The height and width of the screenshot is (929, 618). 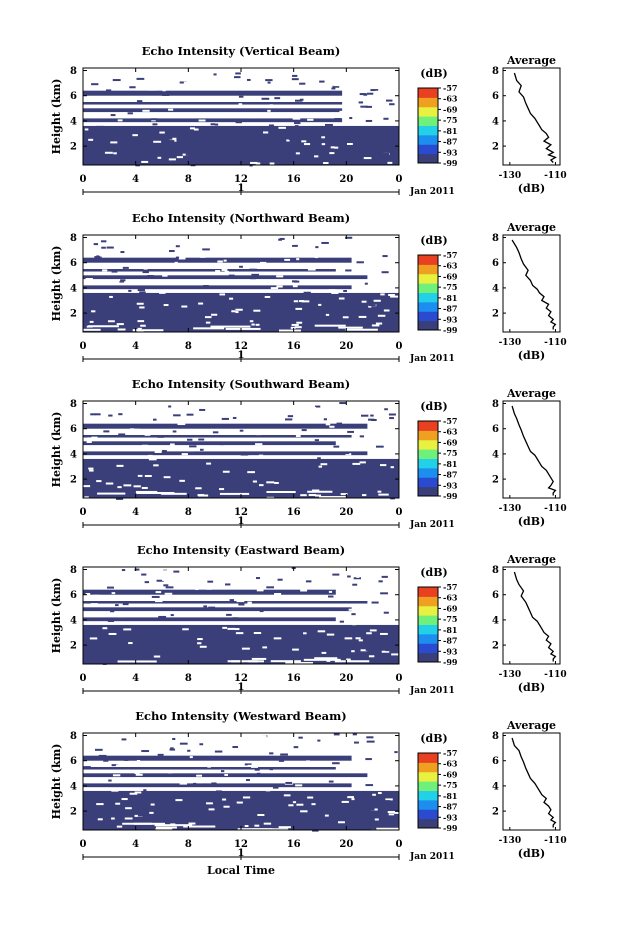 What do you see at coordinates (433, 406) in the screenshot?
I see `colorbar-unit: (dB)` at bounding box center [433, 406].